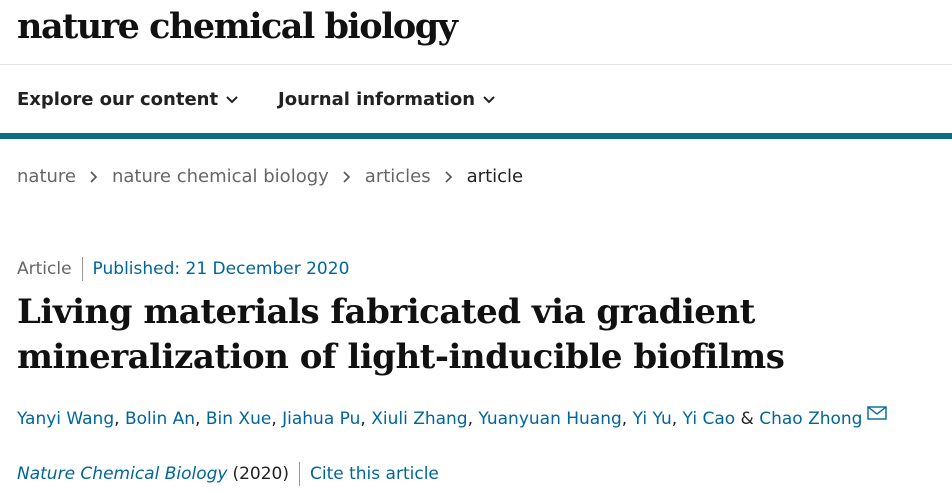  I want to click on nav-label: Journal information, so click(377, 99).